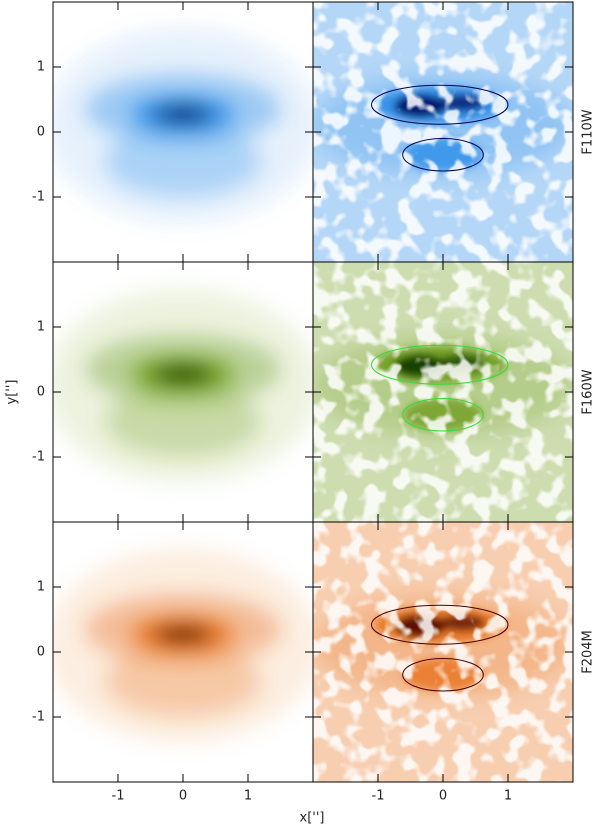  What do you see at coordinates (588, 391) in the screenshot?
I see `row-label: F160W` at bounding box center [588, 391].